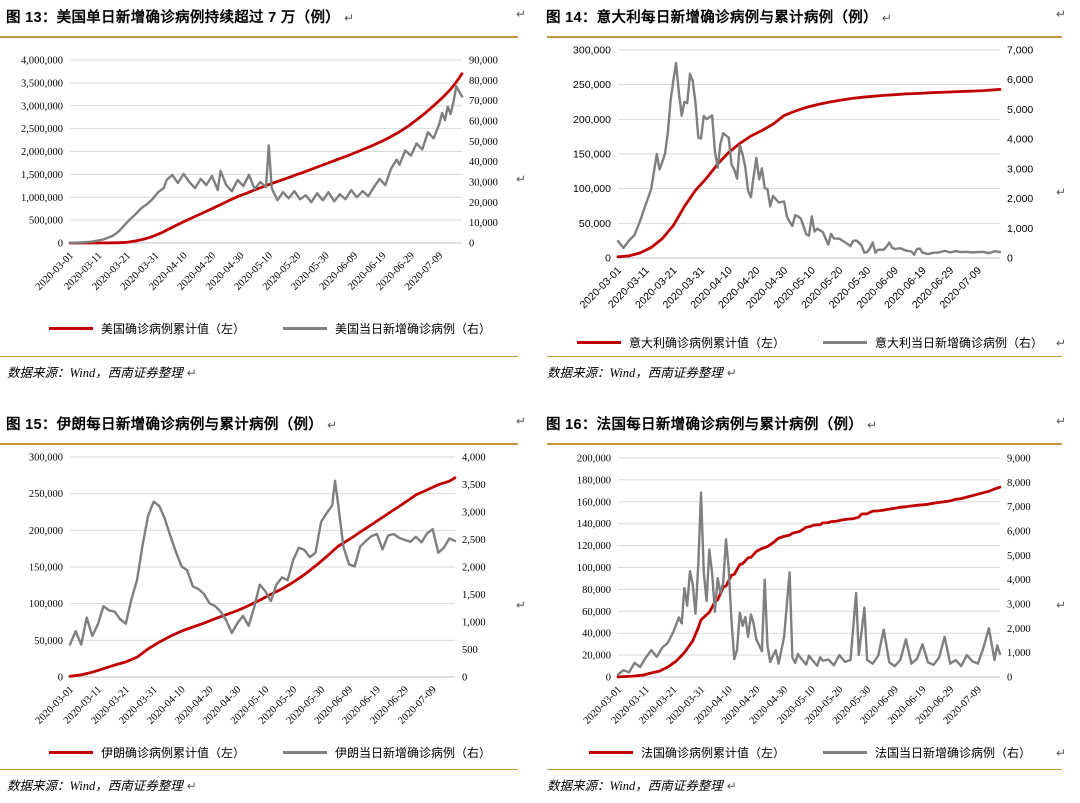 The width and height of the screenshot is (1080, 803). I want to click on legend-item: 美国确诊病例累计值（左）, so click(146, 328).